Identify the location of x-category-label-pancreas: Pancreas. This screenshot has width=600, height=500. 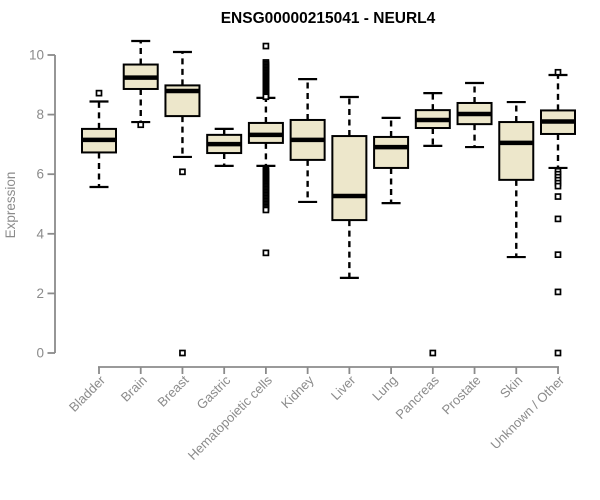
(417, 397).